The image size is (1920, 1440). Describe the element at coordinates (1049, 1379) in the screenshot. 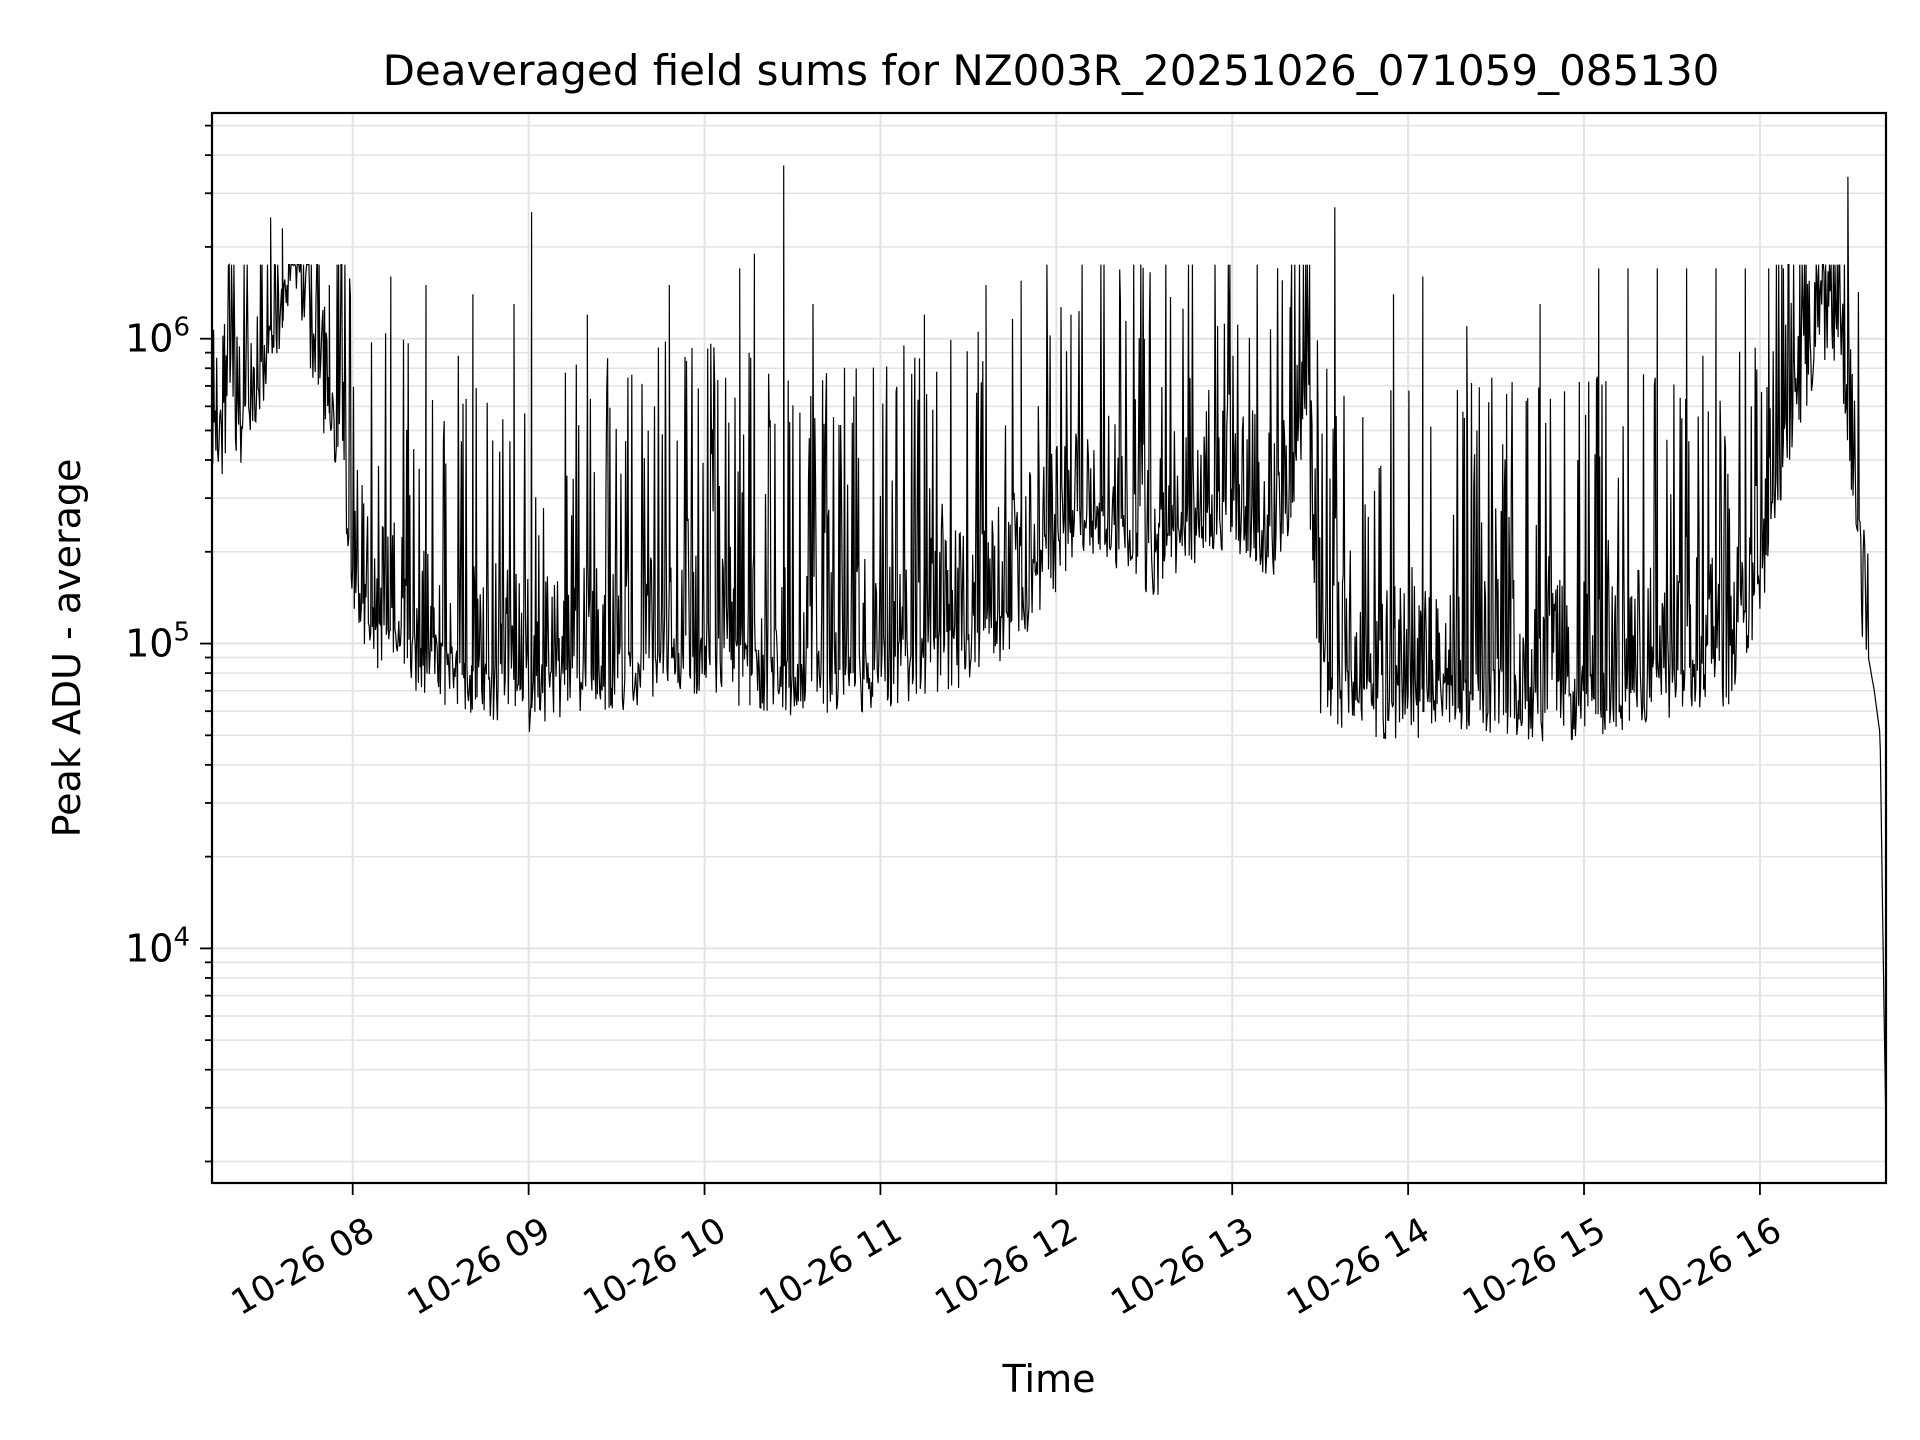

I see `x-axis-label: Time` at that location.